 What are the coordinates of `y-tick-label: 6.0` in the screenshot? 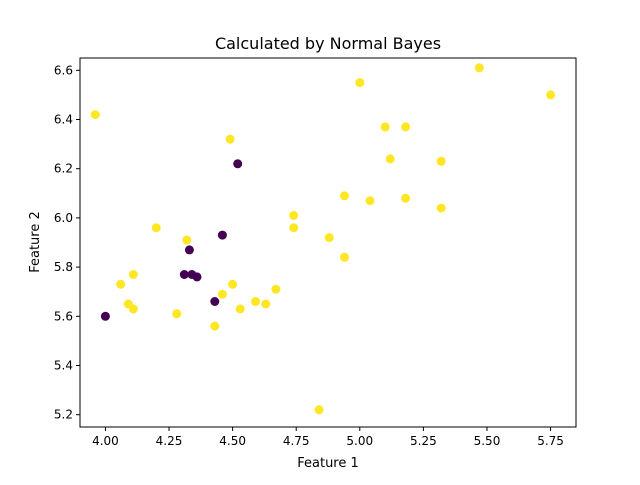 It's located at (63, 218).